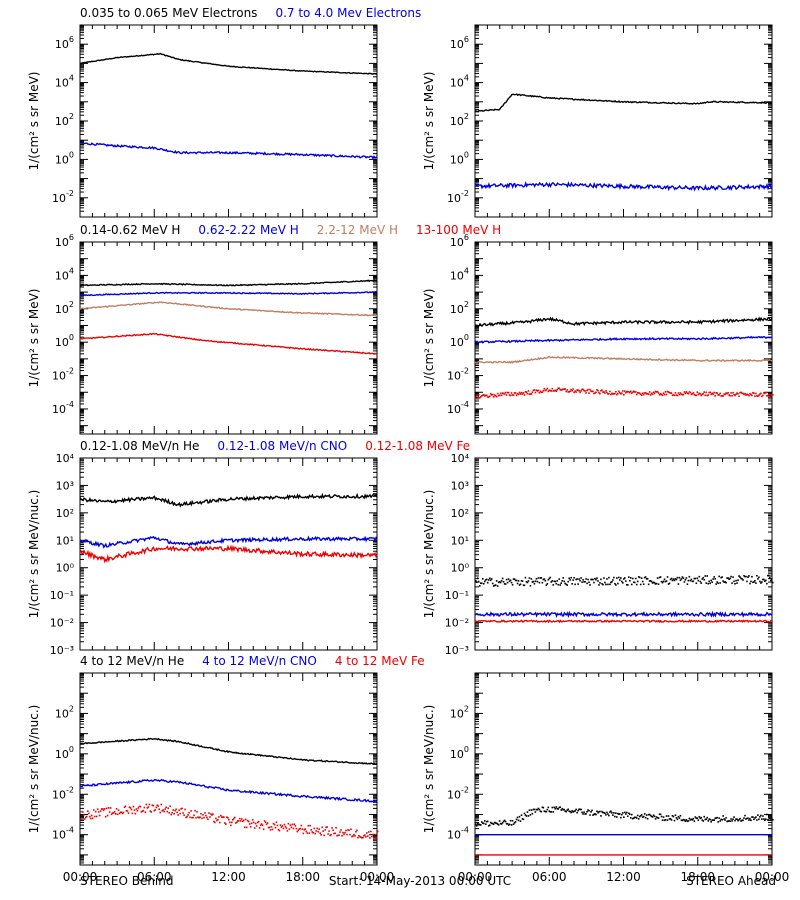  Describe the element at coordinates (64, 712) in the screenshot. I see `y-tick-label: 10²` at that location.